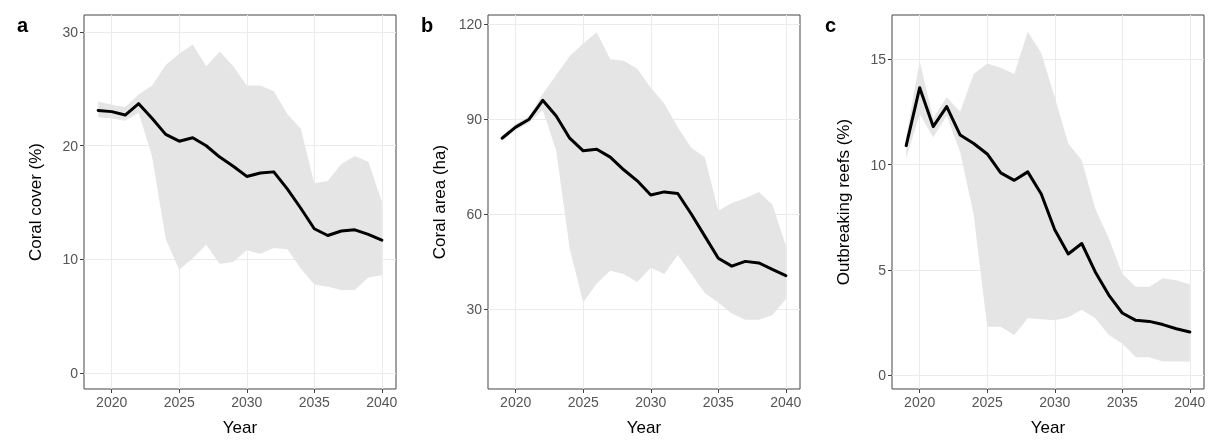 This screenshot has height=442, width=1213. I want to click on y-axis-title: Coral cover (%), so click(35, 202).